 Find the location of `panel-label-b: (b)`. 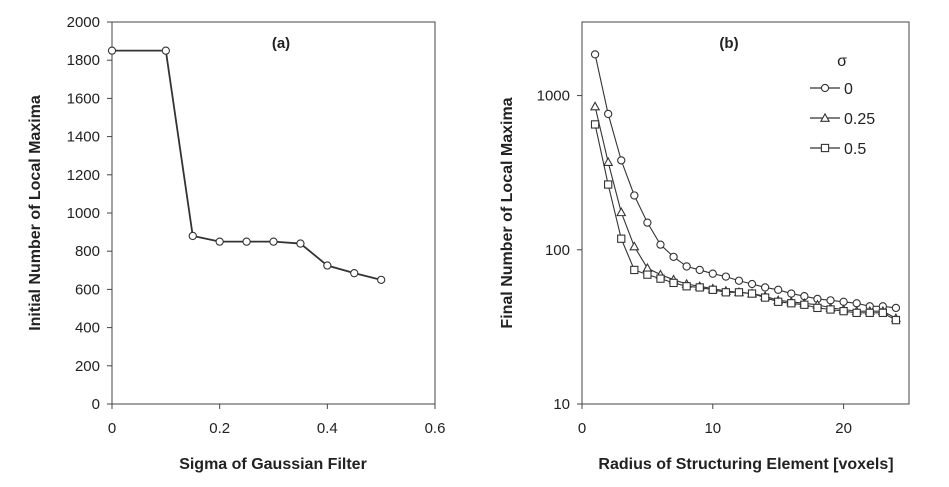

panel-label-b: (b) is located at coordinates (728, 43).